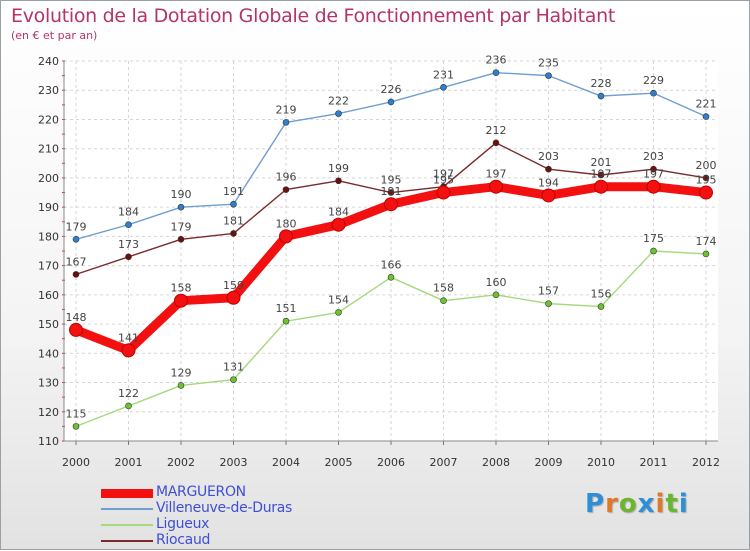 The width and height of the screenshot is (750, 551). What do you see at coordinates (76, 413) in the screenshot?
I see `data-label: 115` at bounding box center [76, 413].